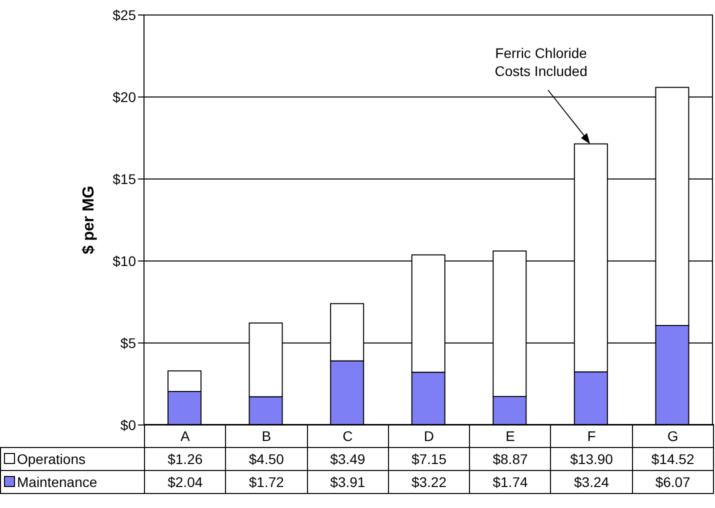 Image resolution: width=715 pixels, height=508 pixels. Describe the element at coordinates (510, 436) in the screenshot. I see `x-tick-label: E` at that location.